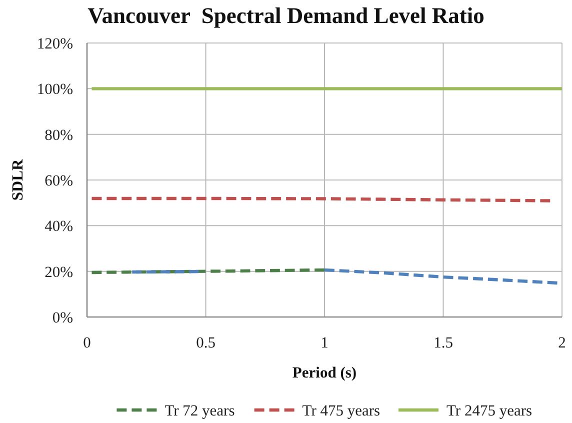 The height and width of the screenshot is (423, 572). Describe the element at coordinates (440, 276) in the screenshot. I see `line-series` at that location.